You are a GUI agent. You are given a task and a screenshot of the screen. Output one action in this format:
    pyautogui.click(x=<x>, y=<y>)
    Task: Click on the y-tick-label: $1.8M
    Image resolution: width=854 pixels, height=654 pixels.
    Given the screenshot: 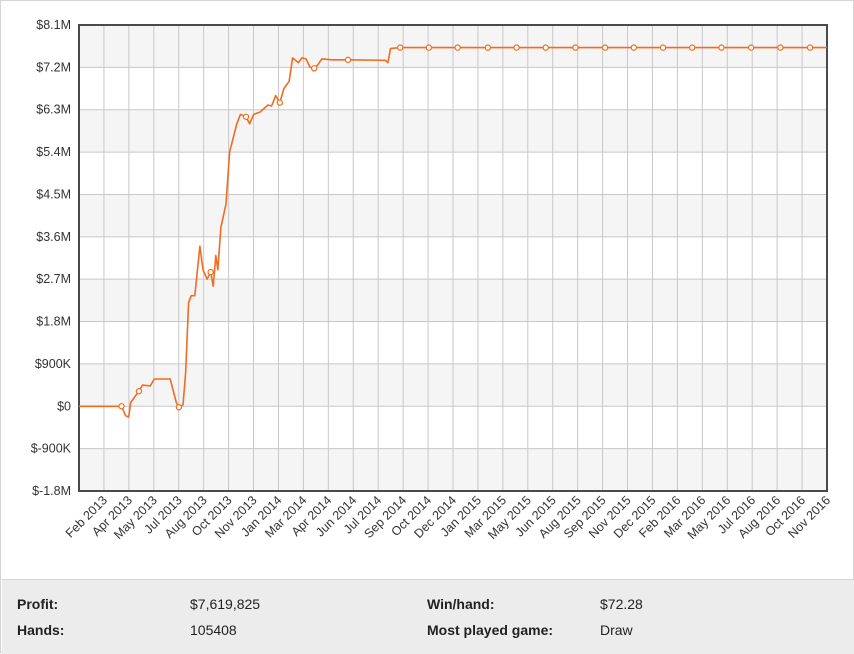 What is the action you would take?
    pyautogui.click(x=53, y=322)
    